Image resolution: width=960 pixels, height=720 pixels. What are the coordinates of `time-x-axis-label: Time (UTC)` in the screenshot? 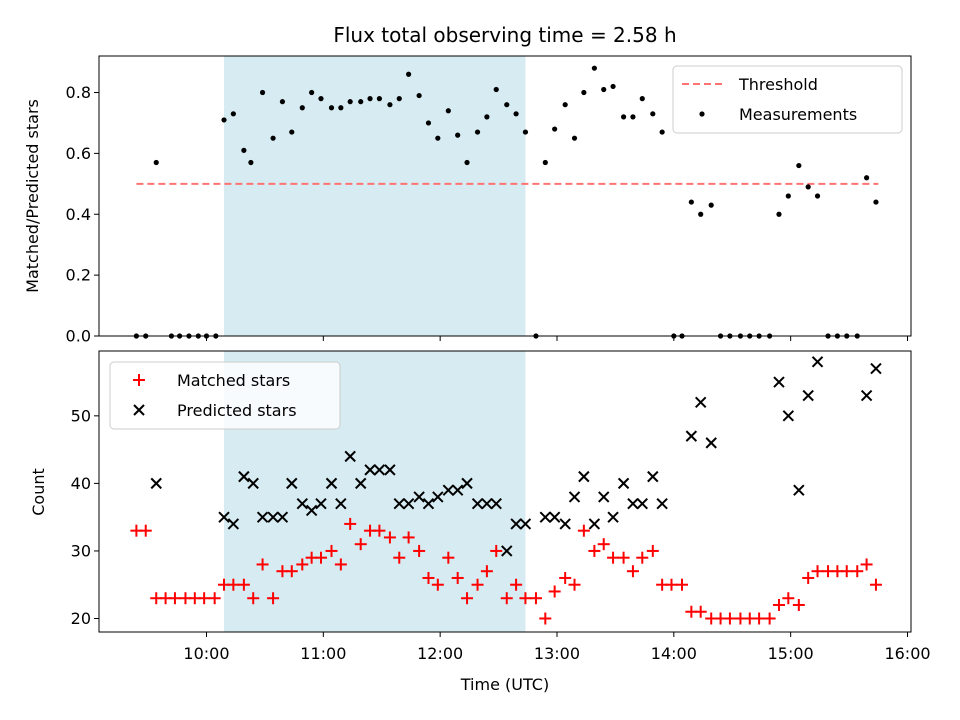 It's located at (504, 684).